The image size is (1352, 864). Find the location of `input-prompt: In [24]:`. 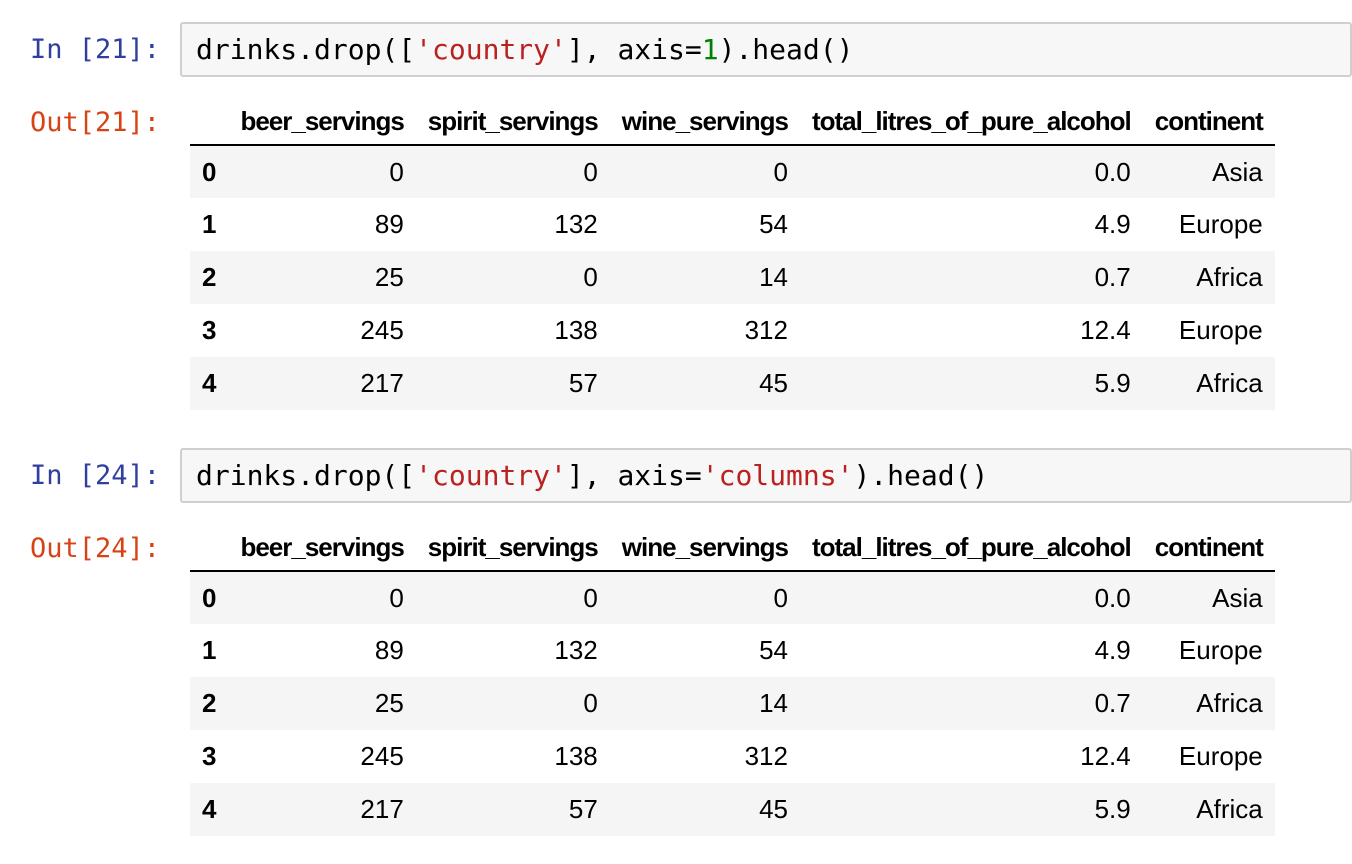

input-prompt: In [24]: is located at coordinates (94, 475).